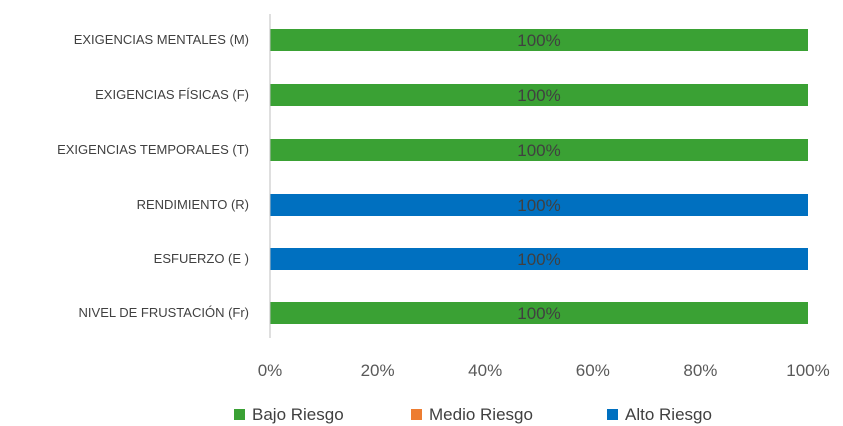  What do you see at coordinates (544, 370) in the screenshot?
I see `x-tick-labels: 0% 20% 40% 60% 80% 100%` at bounding box center [544, 370].